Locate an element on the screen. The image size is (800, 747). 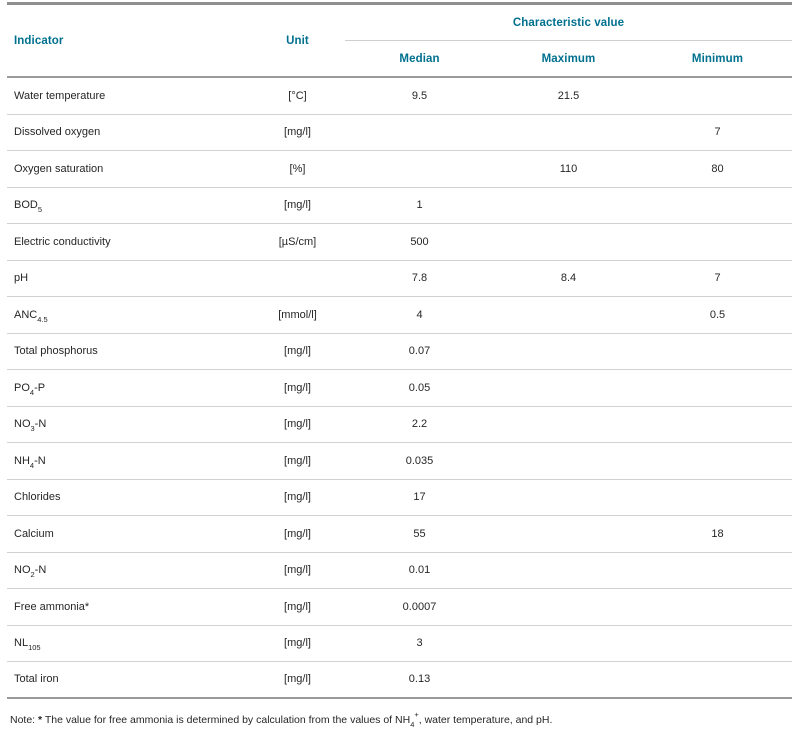
footnote-asterisk: * is located at coordinates (40, 719).